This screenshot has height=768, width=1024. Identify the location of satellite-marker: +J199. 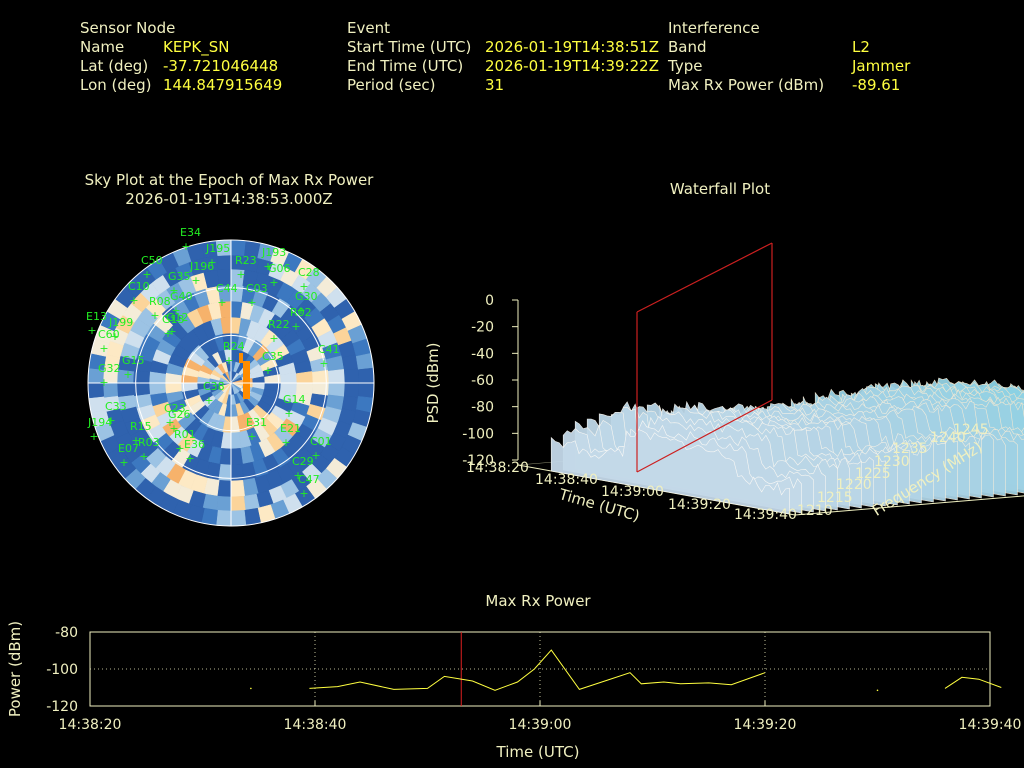
(120, 329).